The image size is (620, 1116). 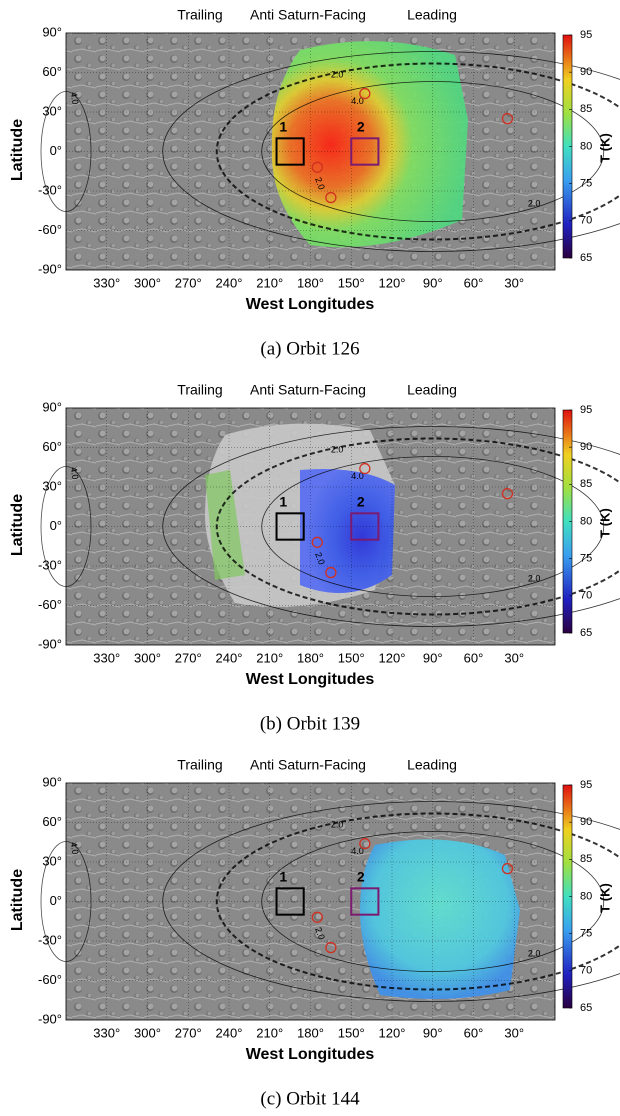 I want to click on x-tick-label: 270°, so click(x=188, y=657).